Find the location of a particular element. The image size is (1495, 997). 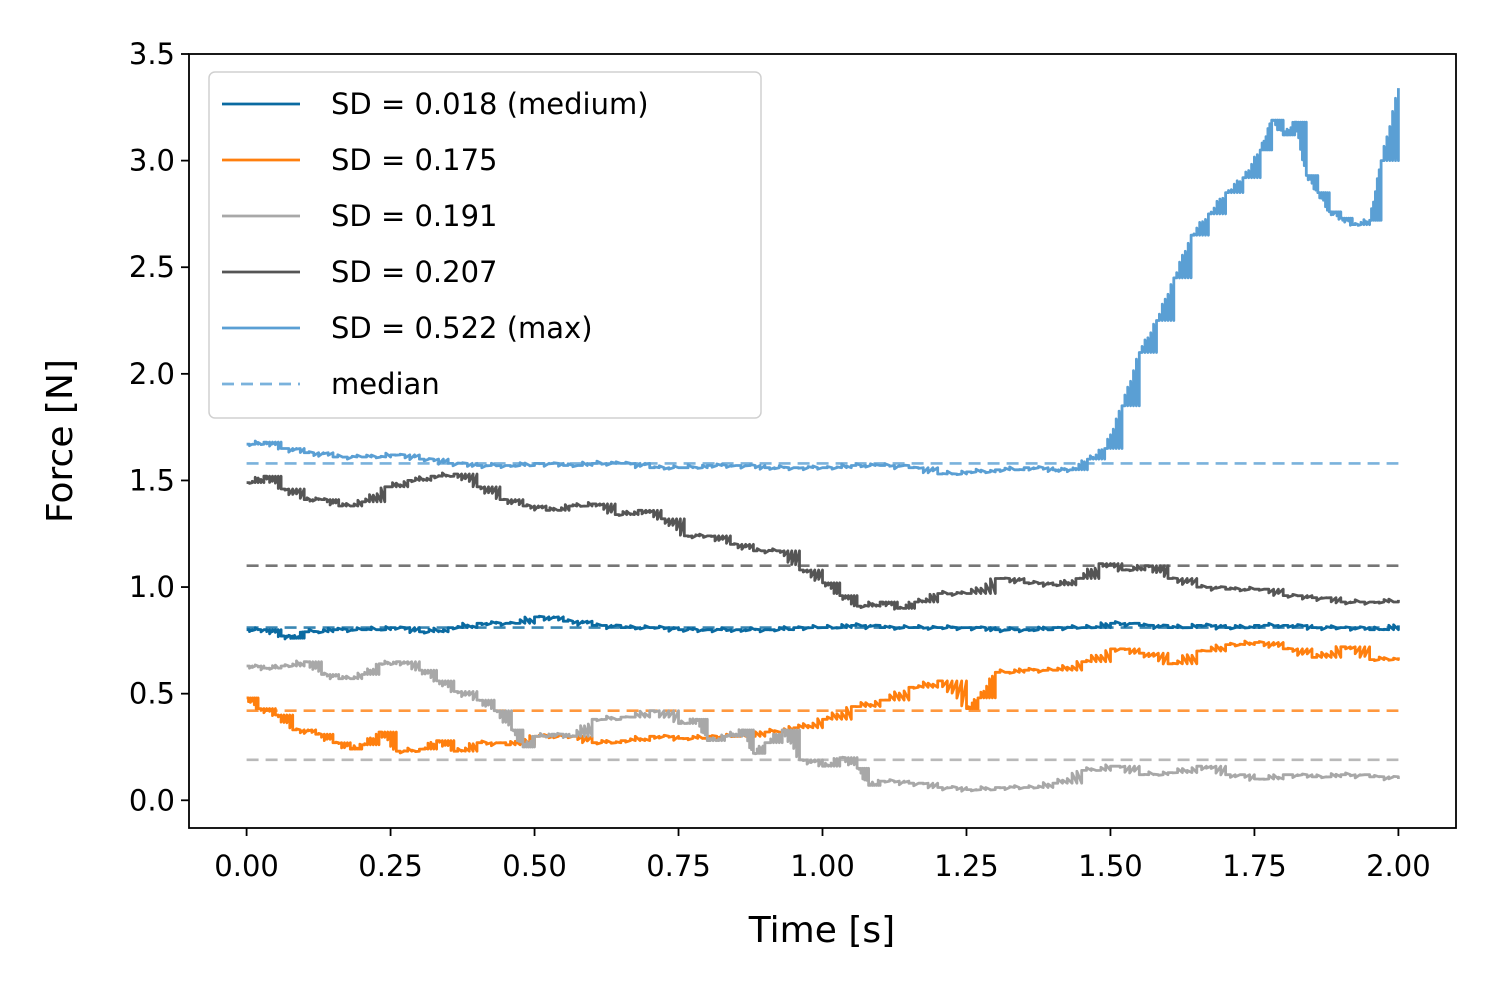

x-tick-label: 0.50 is located at coordinates (534, 866).